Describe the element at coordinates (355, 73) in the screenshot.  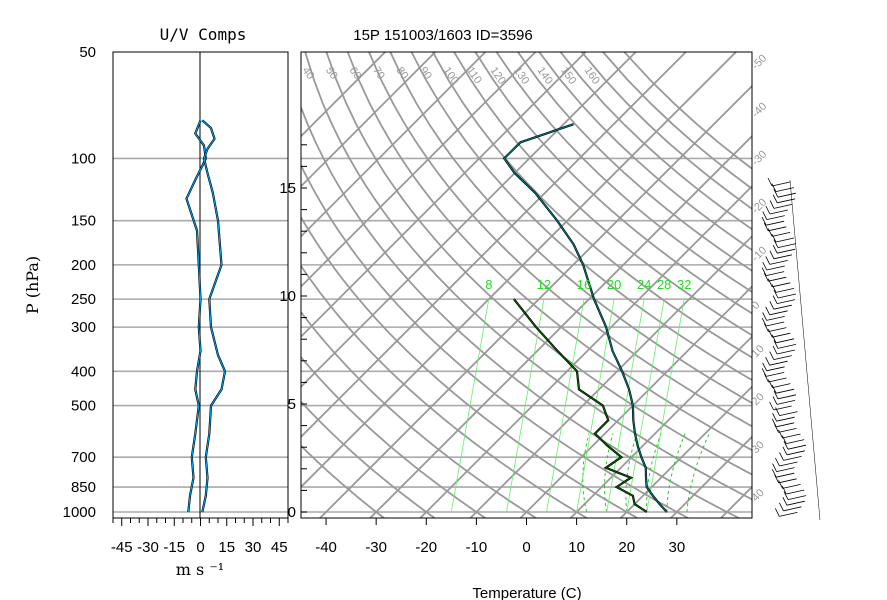
I see `dry-adiabat-label: 60` at that location.